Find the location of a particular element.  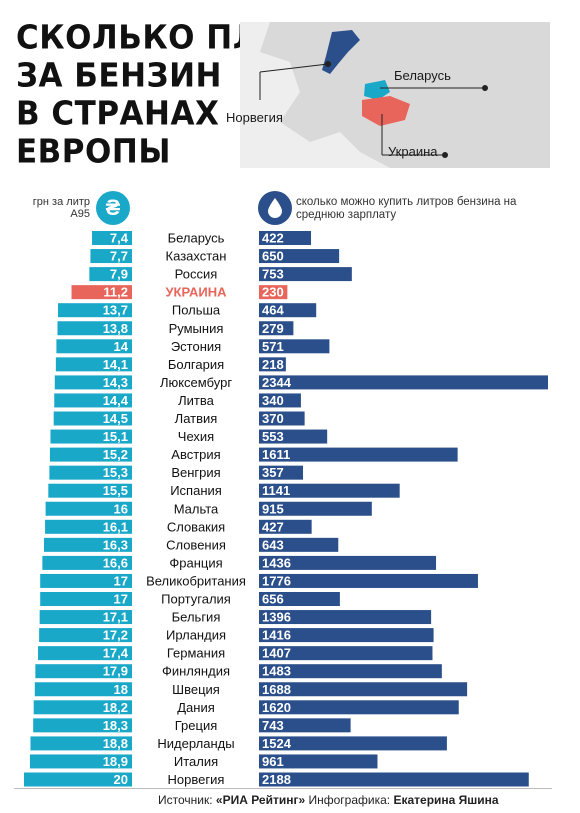

country-label: Венгрия is located at coordinates (195, 472).